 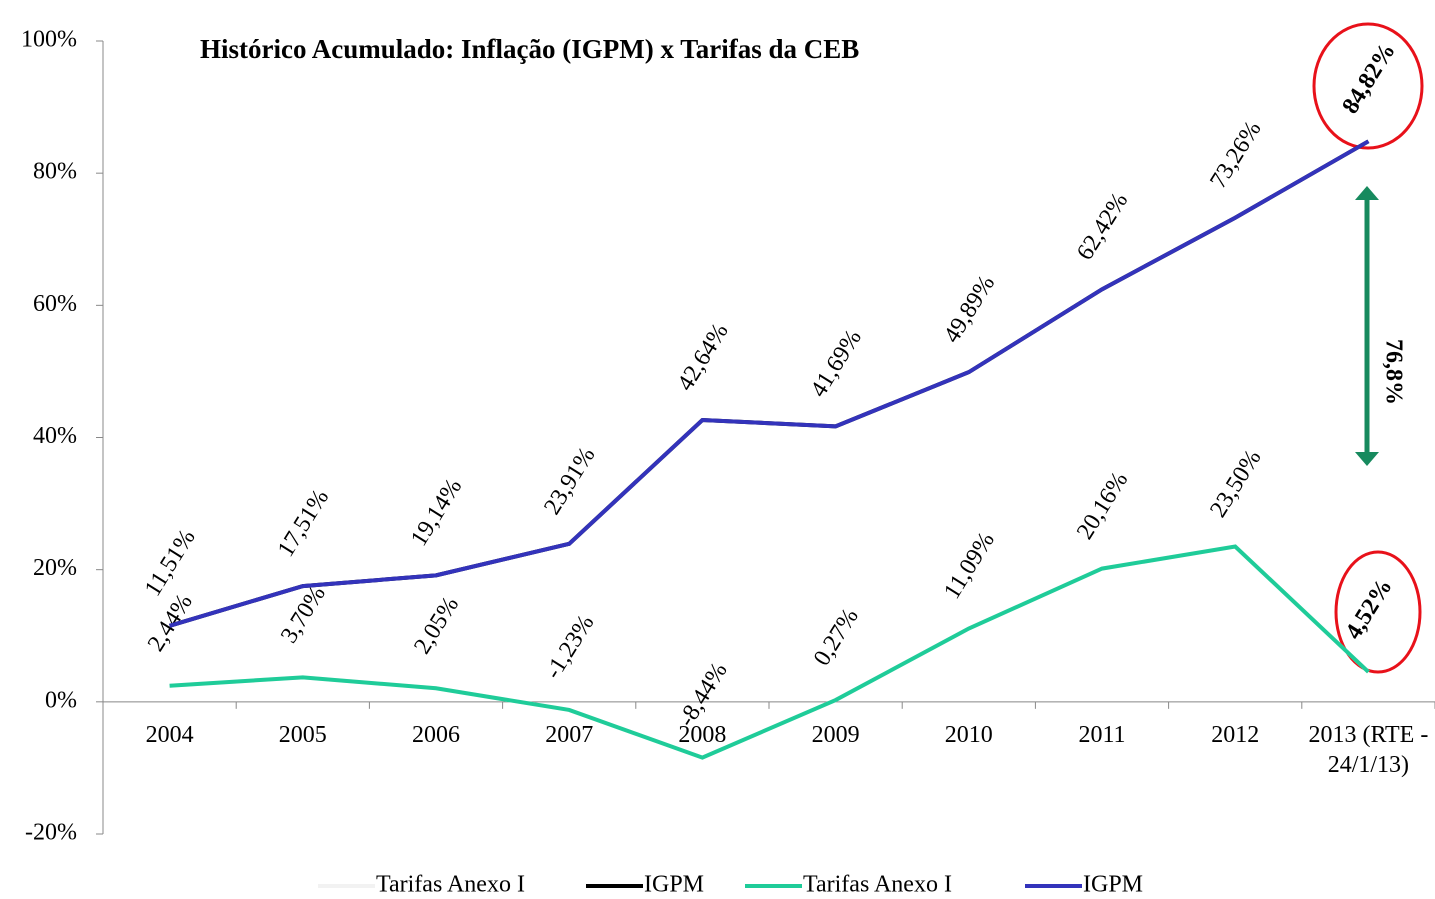 I want to click on data-label: 4,52%, so click(x=1369, y=609).